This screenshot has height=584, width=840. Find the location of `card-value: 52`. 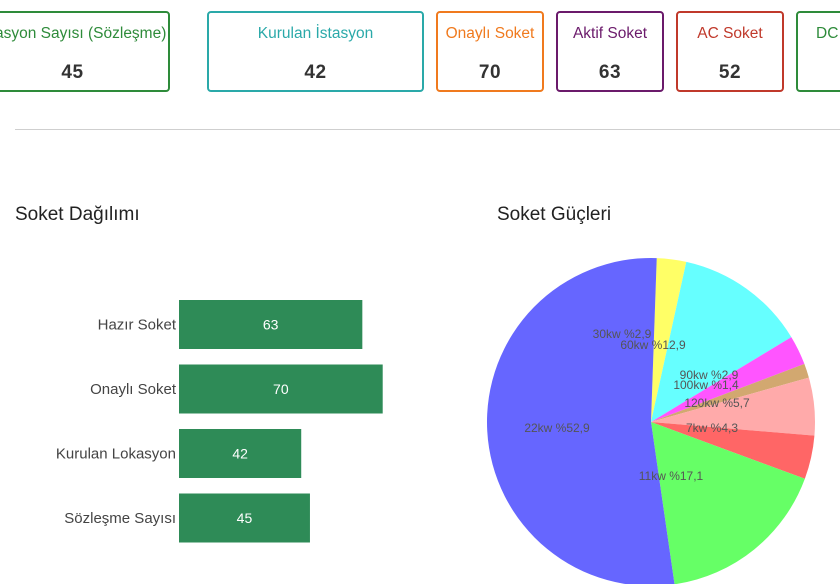

card-value: 52 is located at coordinates (730, 72).